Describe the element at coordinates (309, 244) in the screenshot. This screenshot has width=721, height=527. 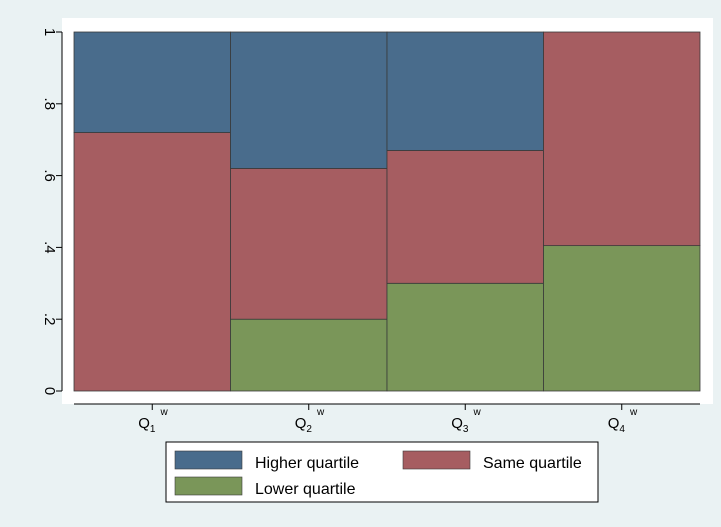
I see `bar-segment-same-quartile-q2` at that location.